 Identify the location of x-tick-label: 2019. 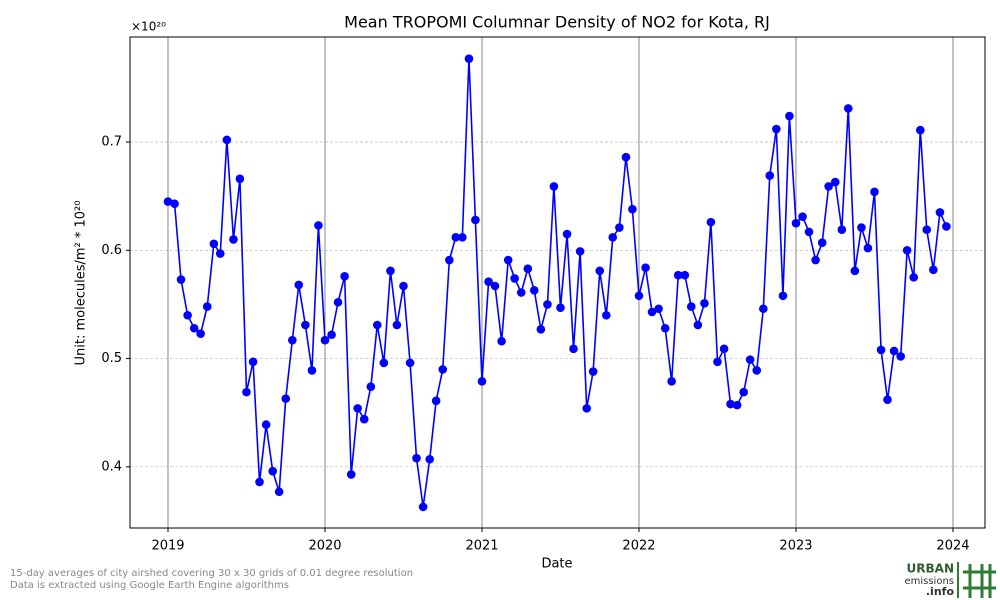
(167, 546).